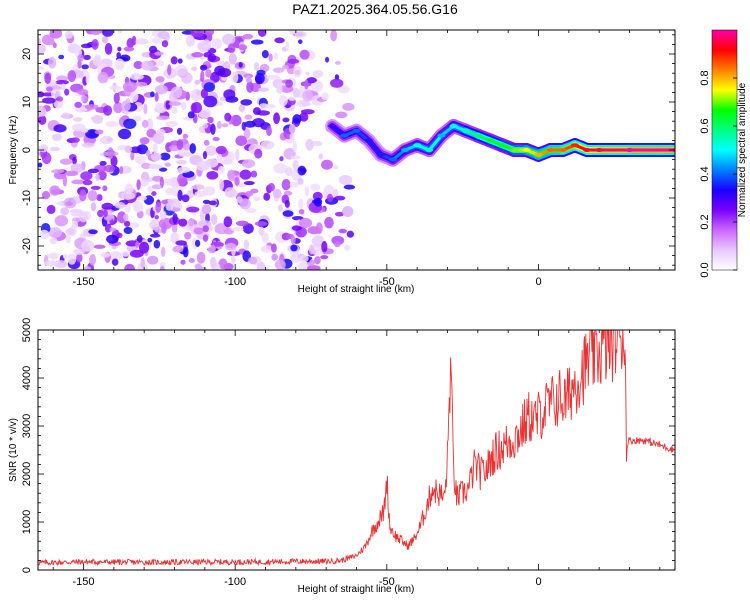  I want to click on y-tick-label: 1000, so click(27, 522).